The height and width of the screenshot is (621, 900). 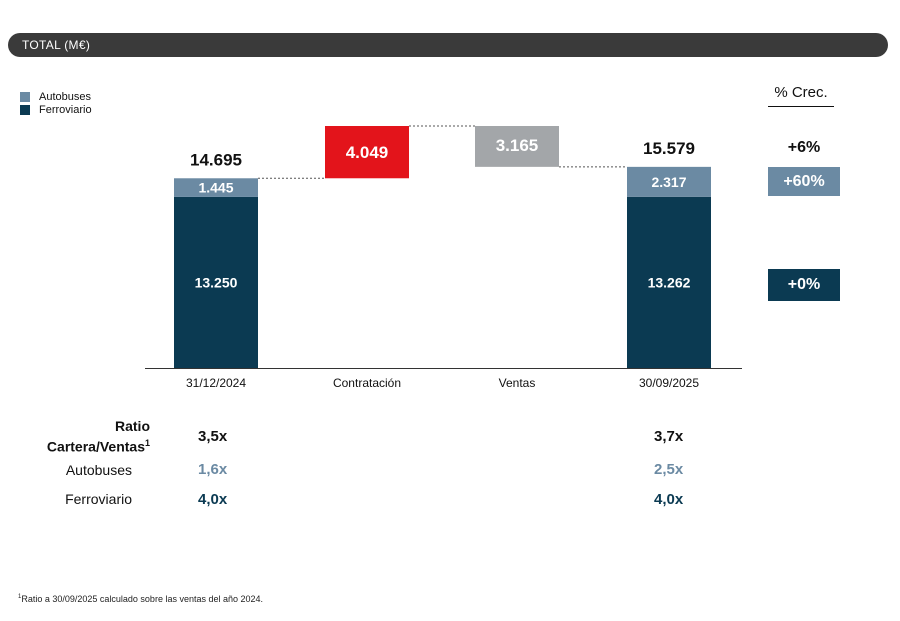 I want to click on growth-heading: % Crec., so click(x=801, y=95).